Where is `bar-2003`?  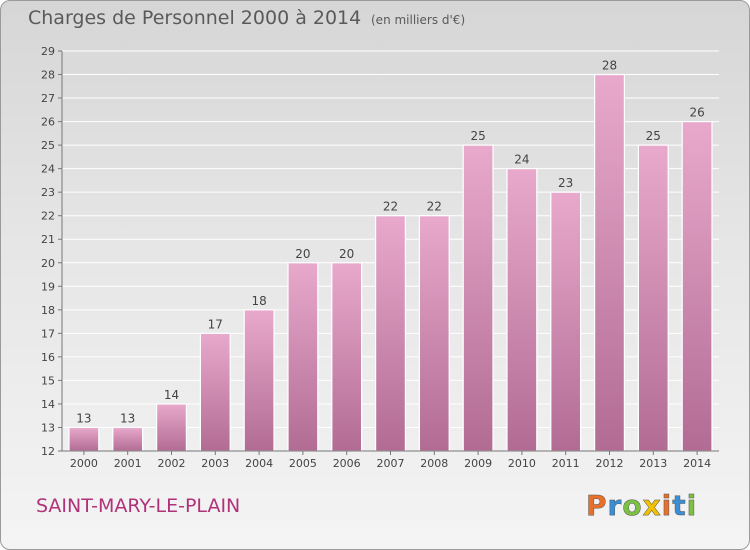
bar-2003 is located at coordinates (215, 392).